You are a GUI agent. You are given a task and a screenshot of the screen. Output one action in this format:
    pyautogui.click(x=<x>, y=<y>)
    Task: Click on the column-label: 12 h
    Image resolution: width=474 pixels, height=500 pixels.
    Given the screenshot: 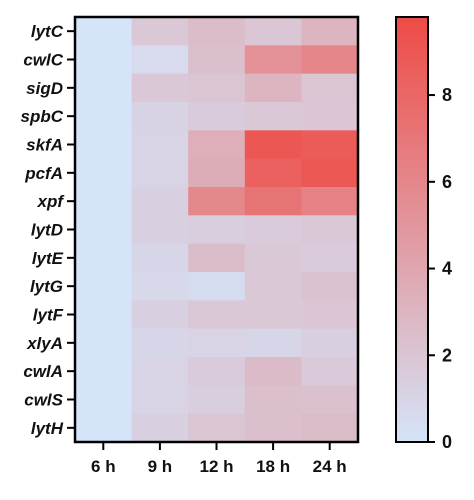 What is the action you would take?
    pyautogui.click(x=216, y=466)
    